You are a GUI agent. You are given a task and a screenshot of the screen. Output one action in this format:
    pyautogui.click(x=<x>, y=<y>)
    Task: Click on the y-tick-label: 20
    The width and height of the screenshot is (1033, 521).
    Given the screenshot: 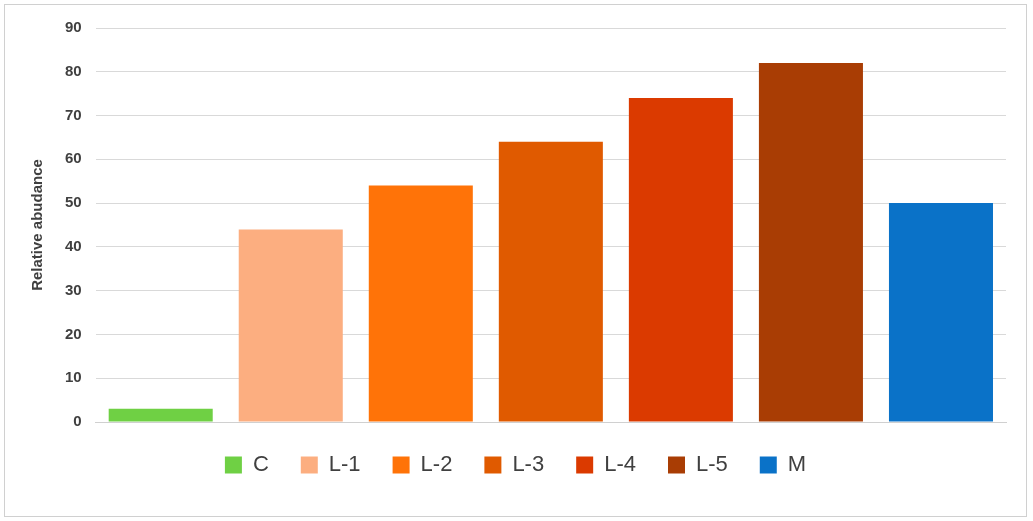 What is the action you would take?
    pyautogui.click(x=73, y=333)
    